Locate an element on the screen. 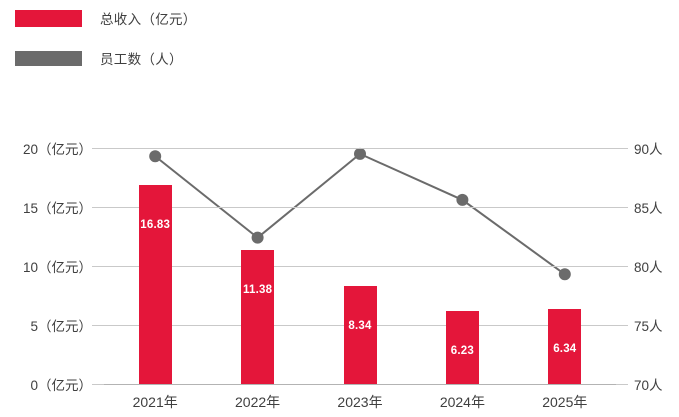  x-axis-label-2021年: 2021年 is located at coordinates (155, 402).